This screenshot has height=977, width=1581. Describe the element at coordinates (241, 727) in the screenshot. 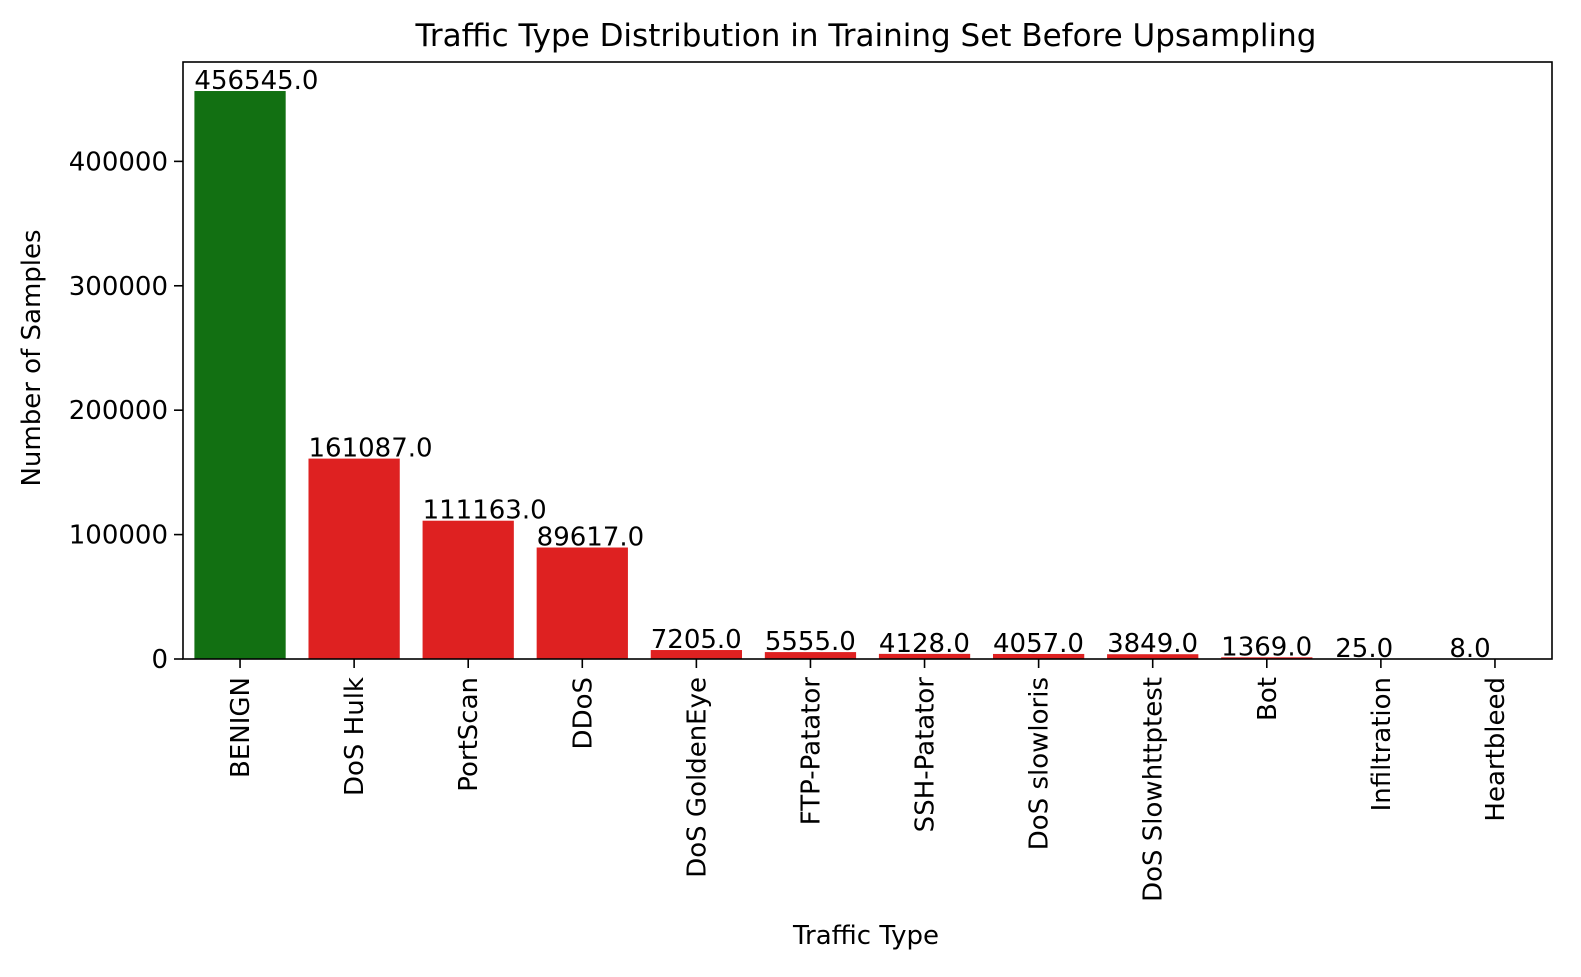

I see `x-tick-label: BENIGN` at that location.